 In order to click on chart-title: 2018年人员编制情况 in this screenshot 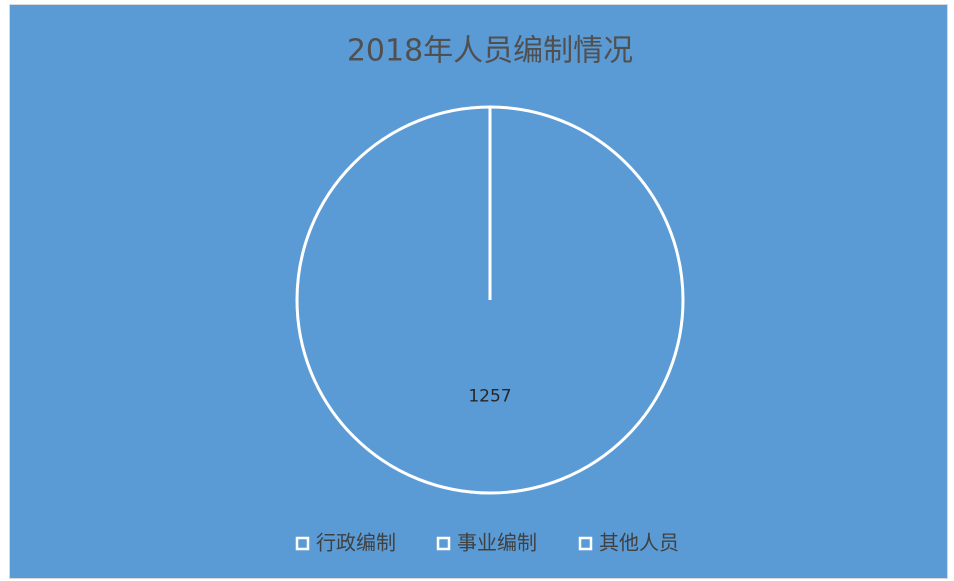, I will do `click(490, 51)`.